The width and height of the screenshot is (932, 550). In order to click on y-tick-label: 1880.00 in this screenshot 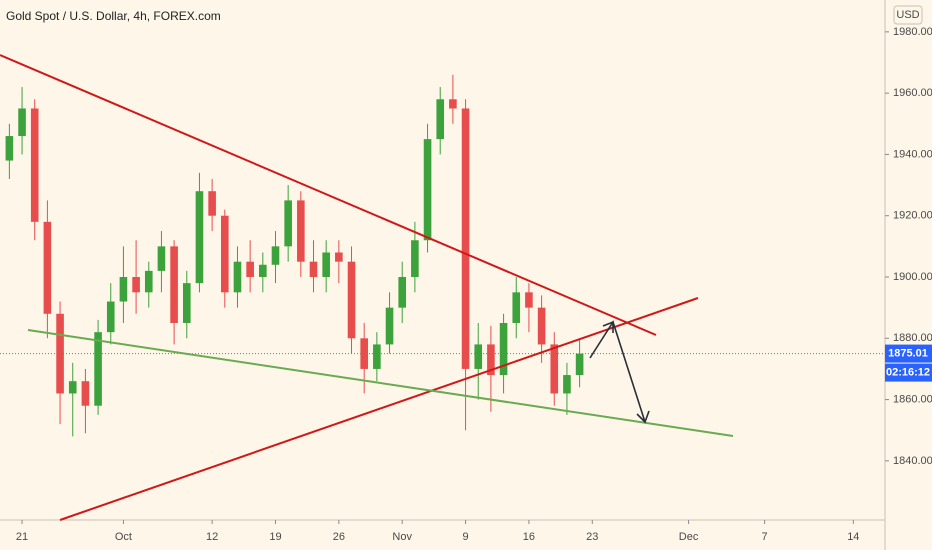, I will do `click(912, 338)`.